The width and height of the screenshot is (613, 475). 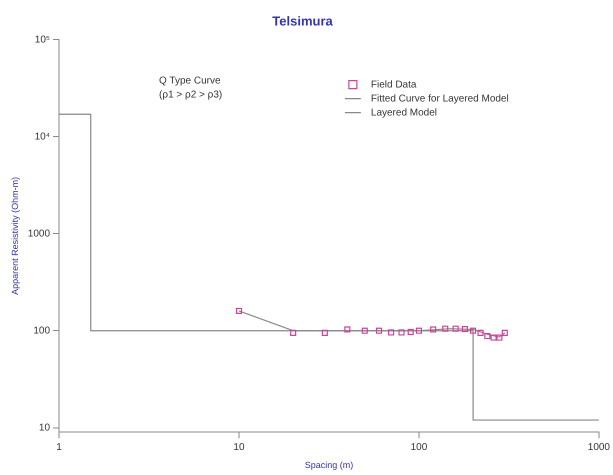 I want to click on x-axis-title: Spacing (m), so click(x=329, y=465).